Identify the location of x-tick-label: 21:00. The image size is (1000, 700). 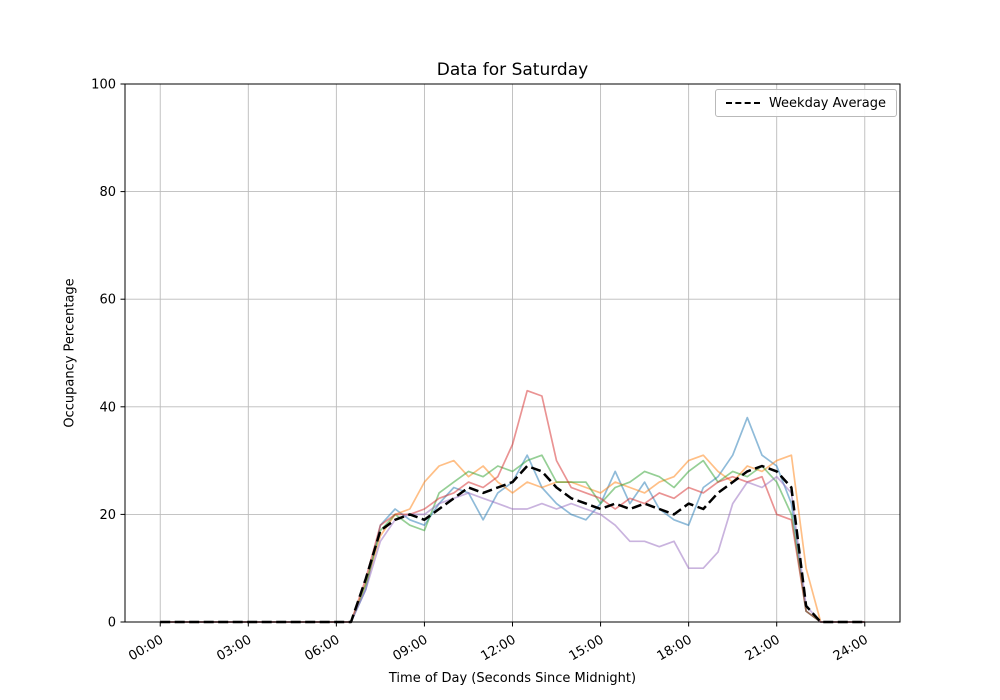
(763, 648).